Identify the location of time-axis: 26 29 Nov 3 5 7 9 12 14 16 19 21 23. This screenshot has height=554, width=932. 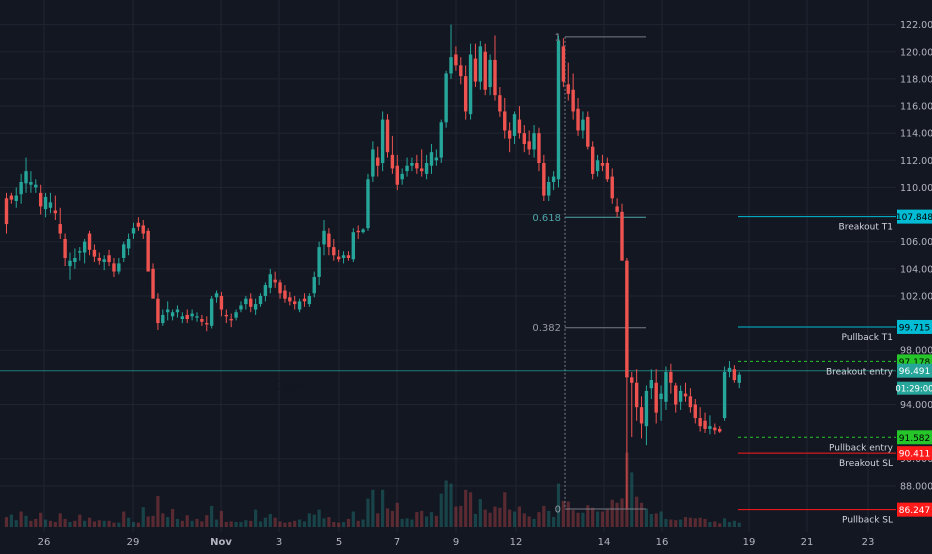
(456, 542).